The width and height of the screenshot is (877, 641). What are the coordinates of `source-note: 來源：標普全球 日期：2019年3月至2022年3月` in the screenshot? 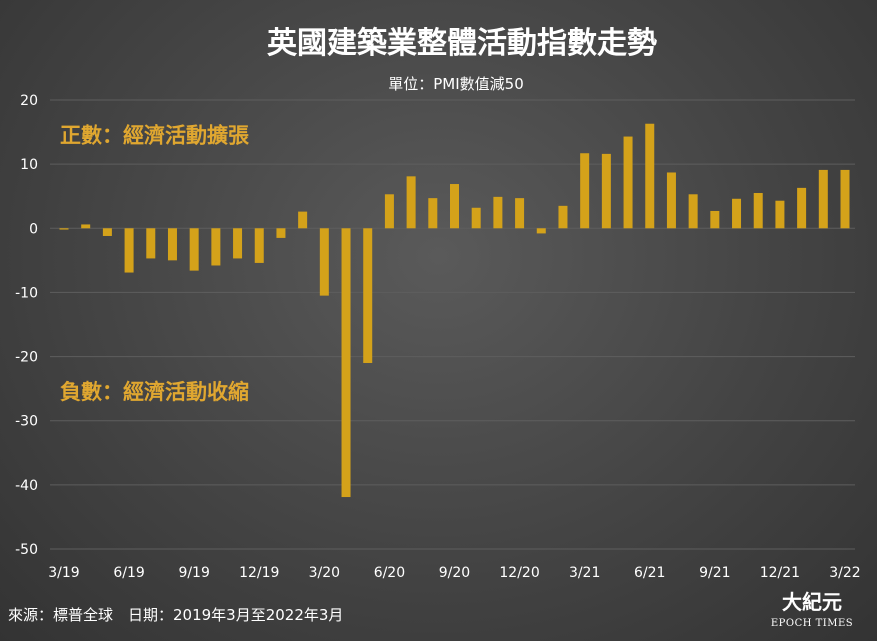 It's located at (175, 615).